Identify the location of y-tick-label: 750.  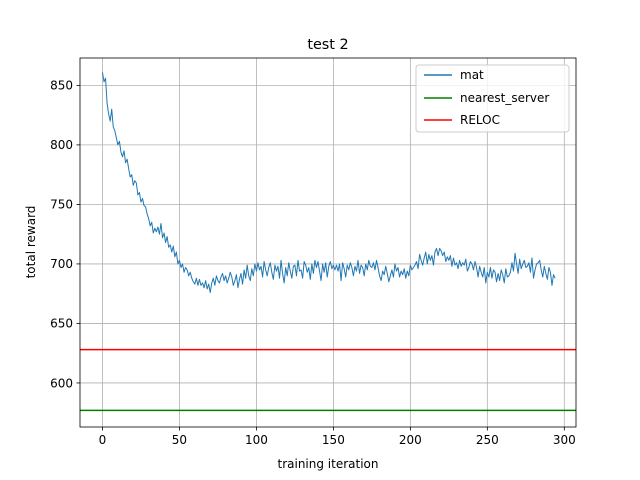
(61, 205).